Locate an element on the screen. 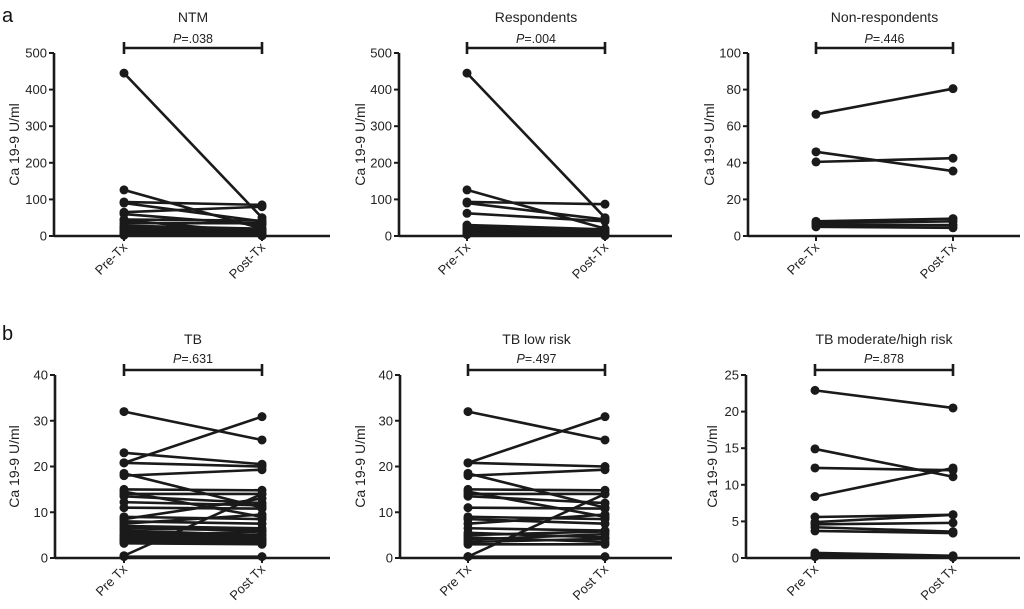 The image size is (1024, 609). x-tick-label: Pre Tx is located at coordinates (456, 580).